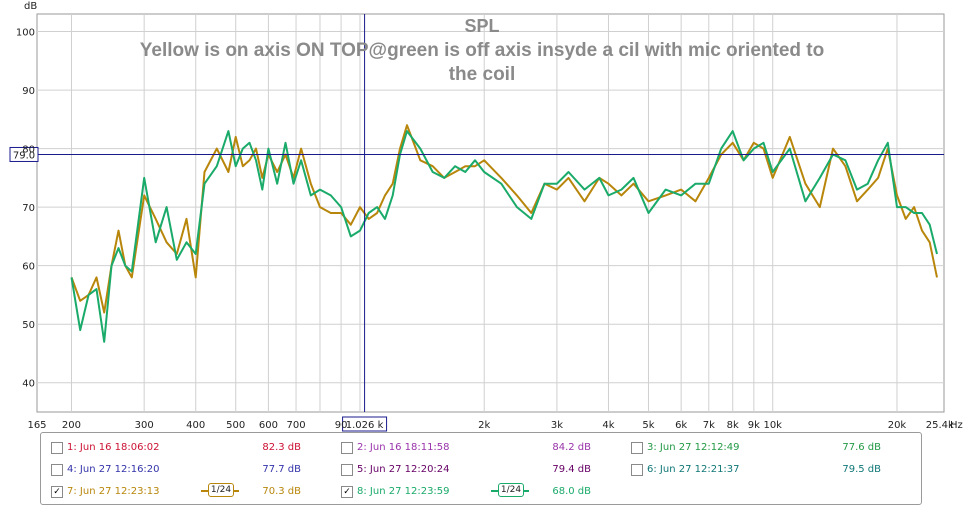  I want to click on legend-item: 6: Jun 27 12:21:37 79.5 dB, so click(771, 470).